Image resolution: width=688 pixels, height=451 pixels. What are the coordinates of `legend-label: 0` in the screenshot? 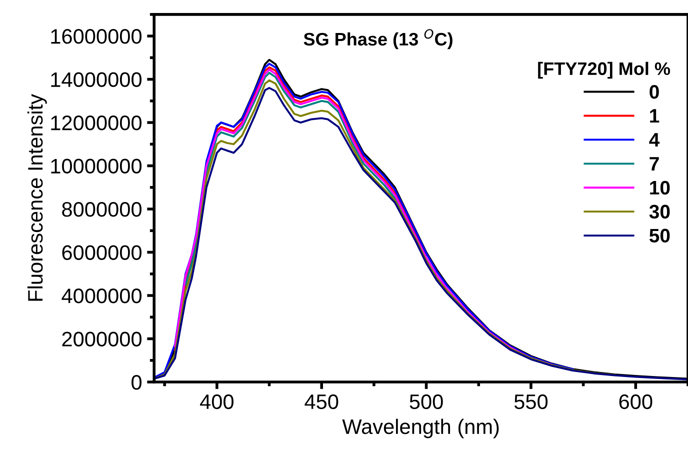 It's located at (654, 92).